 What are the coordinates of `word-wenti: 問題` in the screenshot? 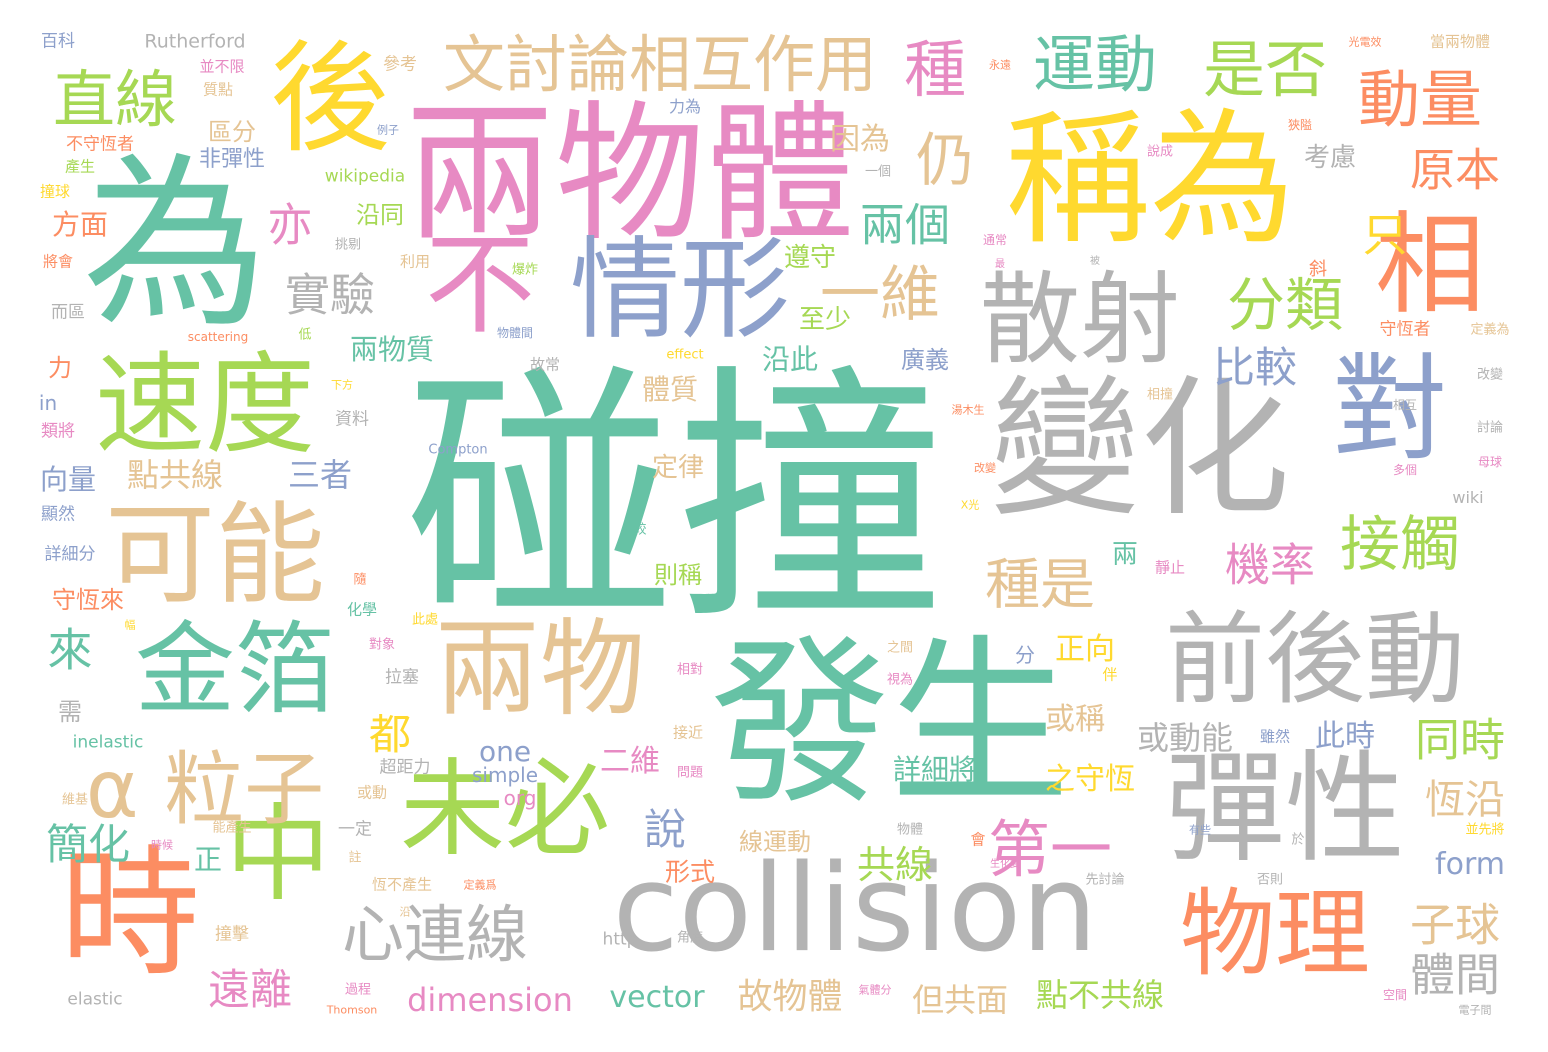 It's located at (690, 773).